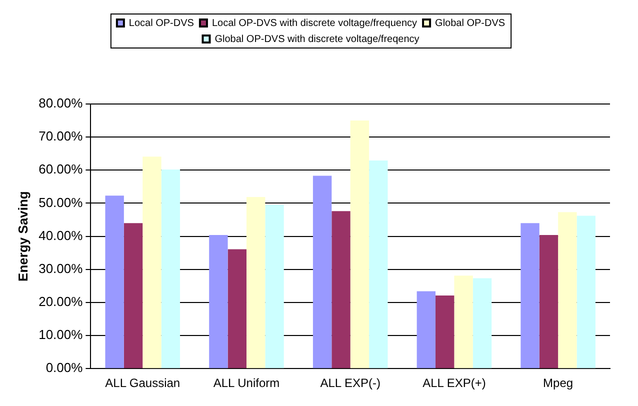 The width and height of the screenshot is (638, 406). Describe the element at coordinates (61, 169) in the screenshot. I see `y-tick-label: 60.00%` at that location.